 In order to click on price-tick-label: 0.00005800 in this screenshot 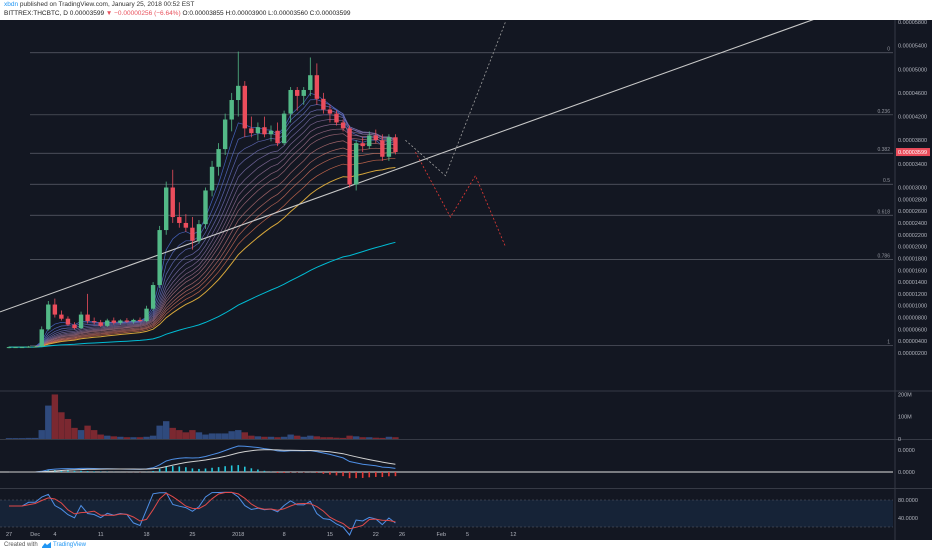, I will do `click(912, 23)`.